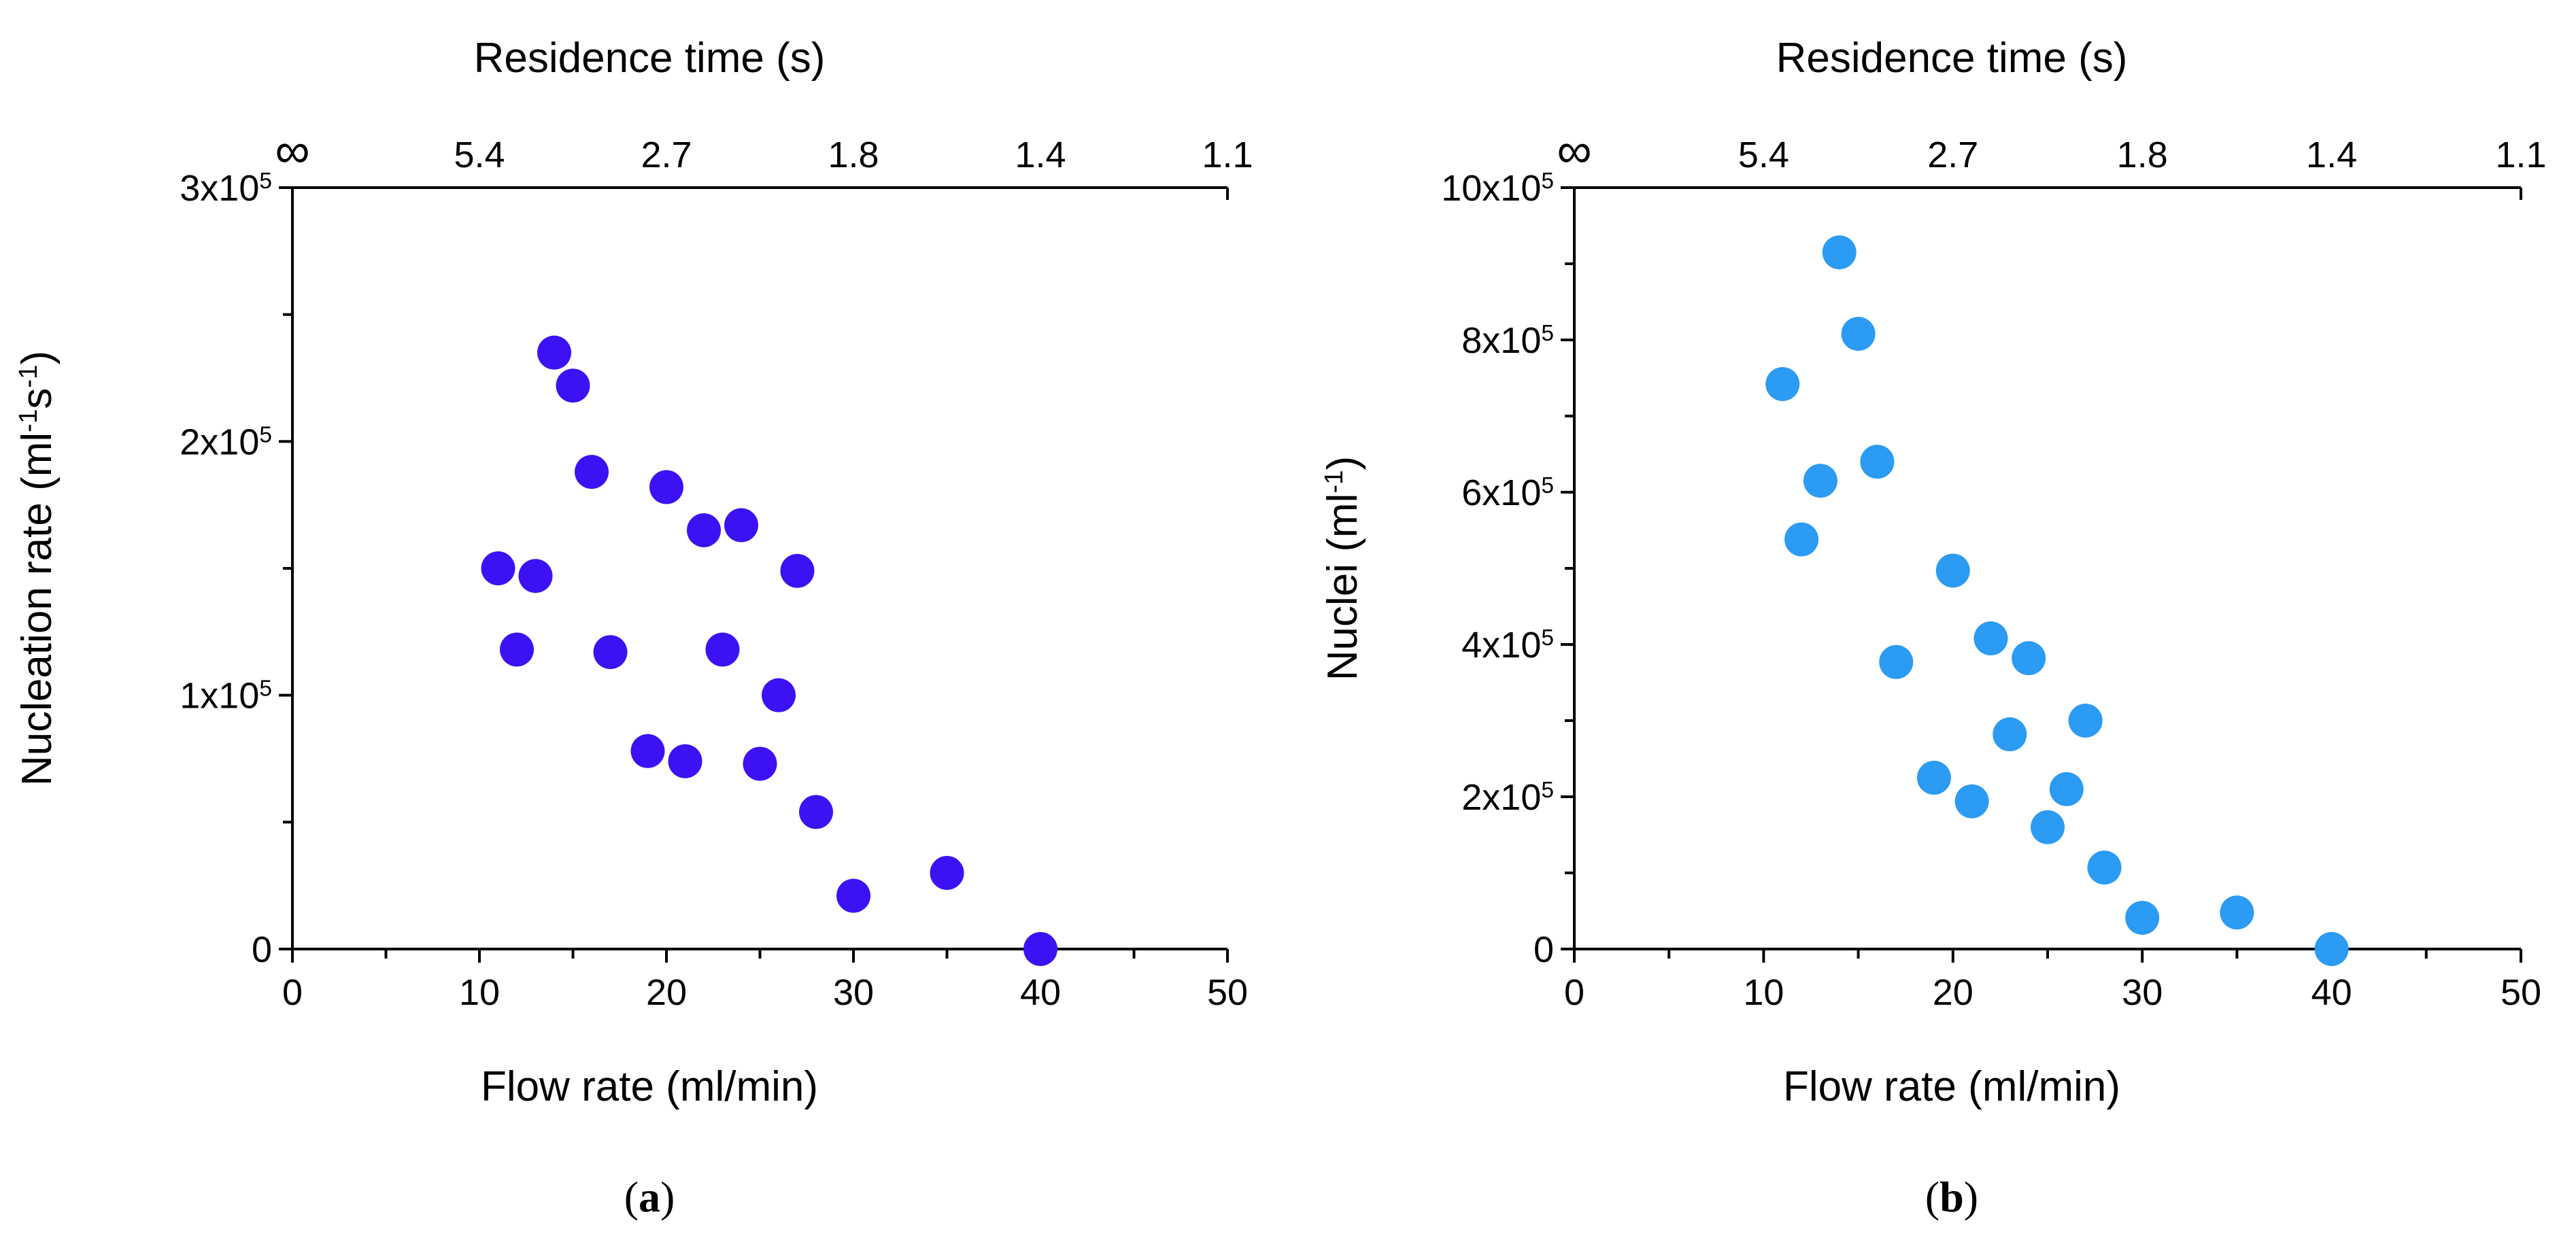  Describe the element at coordinates (1951, 1197) in the screenshot. I see `panel-label: (b)` at that location.